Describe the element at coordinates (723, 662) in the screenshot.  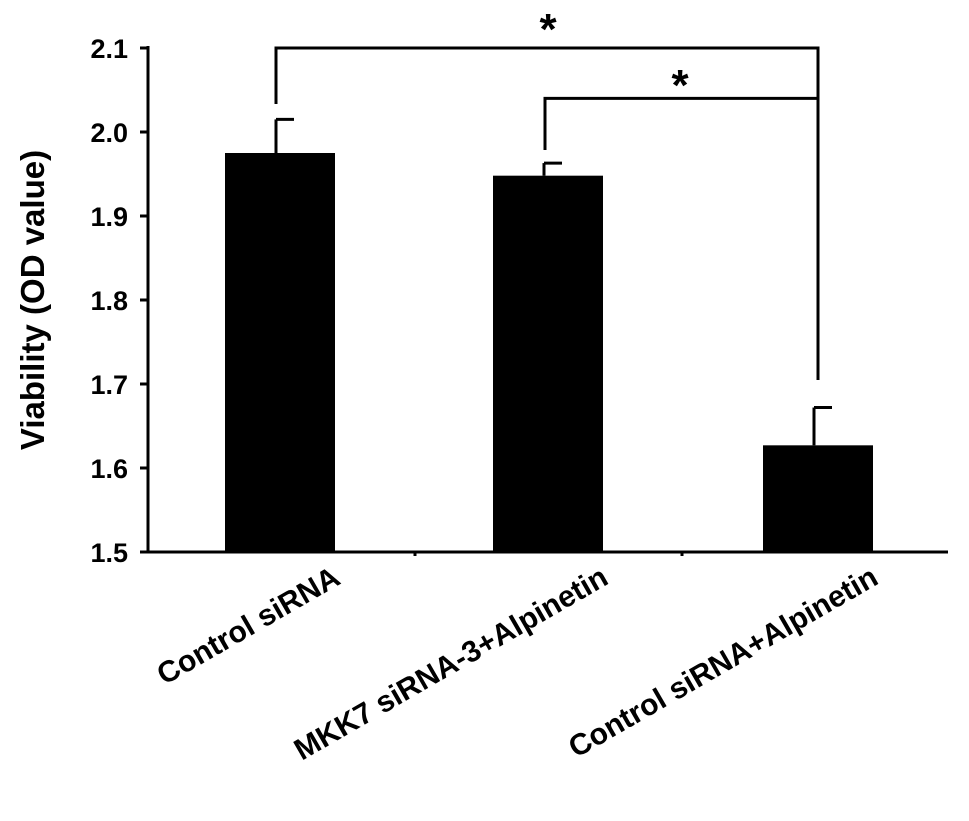
I see `x-tick-label: Control siRNA+Alpinetin` at that location.